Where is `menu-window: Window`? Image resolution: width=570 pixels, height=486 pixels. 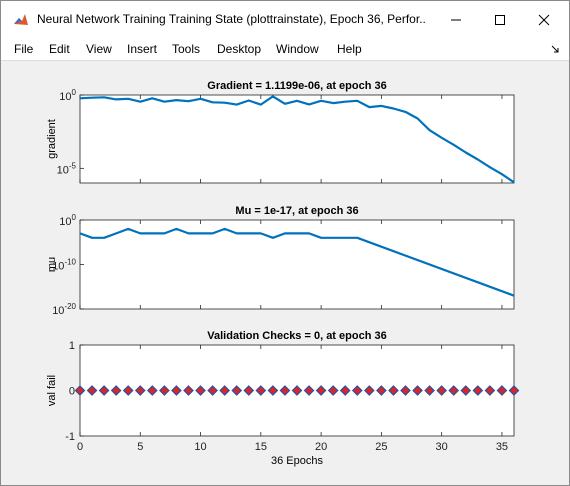 menu-window: Window is located at coordinates (297, 49).